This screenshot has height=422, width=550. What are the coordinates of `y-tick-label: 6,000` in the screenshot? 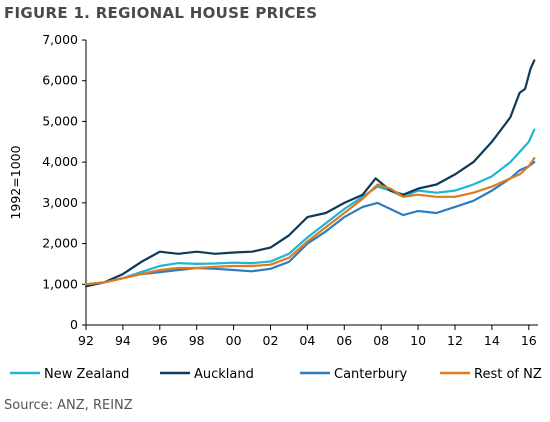 It's located at (60, 80).